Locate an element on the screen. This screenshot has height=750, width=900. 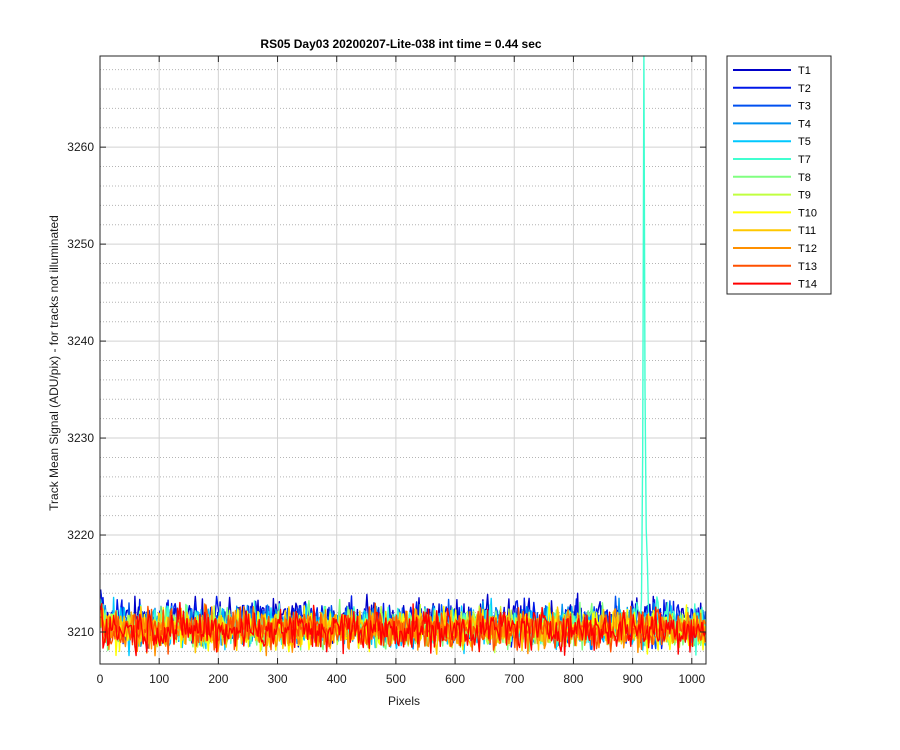
legend-label: T13 is located at coordinates (807, 267).